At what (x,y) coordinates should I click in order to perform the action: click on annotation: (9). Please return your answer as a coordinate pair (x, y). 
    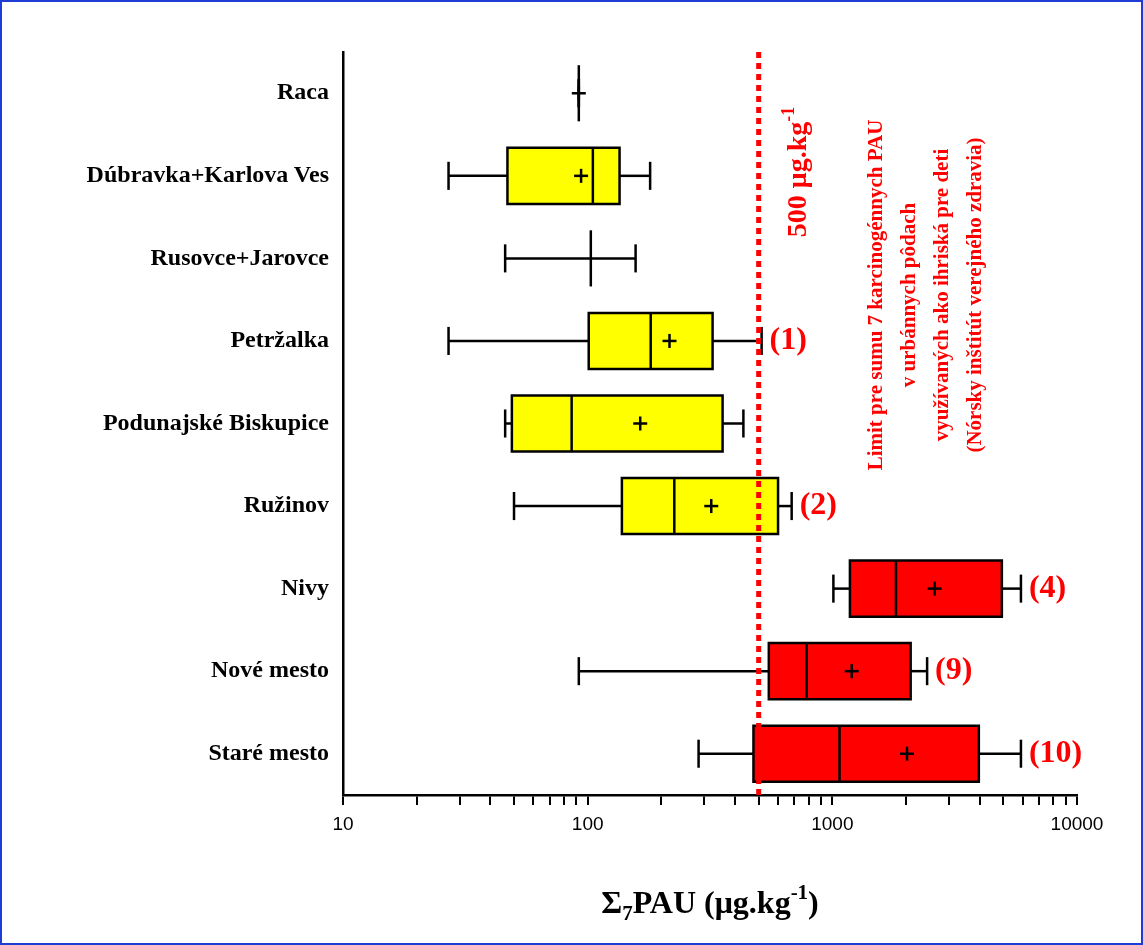
    Looking at the image, I should click on (954, 668).